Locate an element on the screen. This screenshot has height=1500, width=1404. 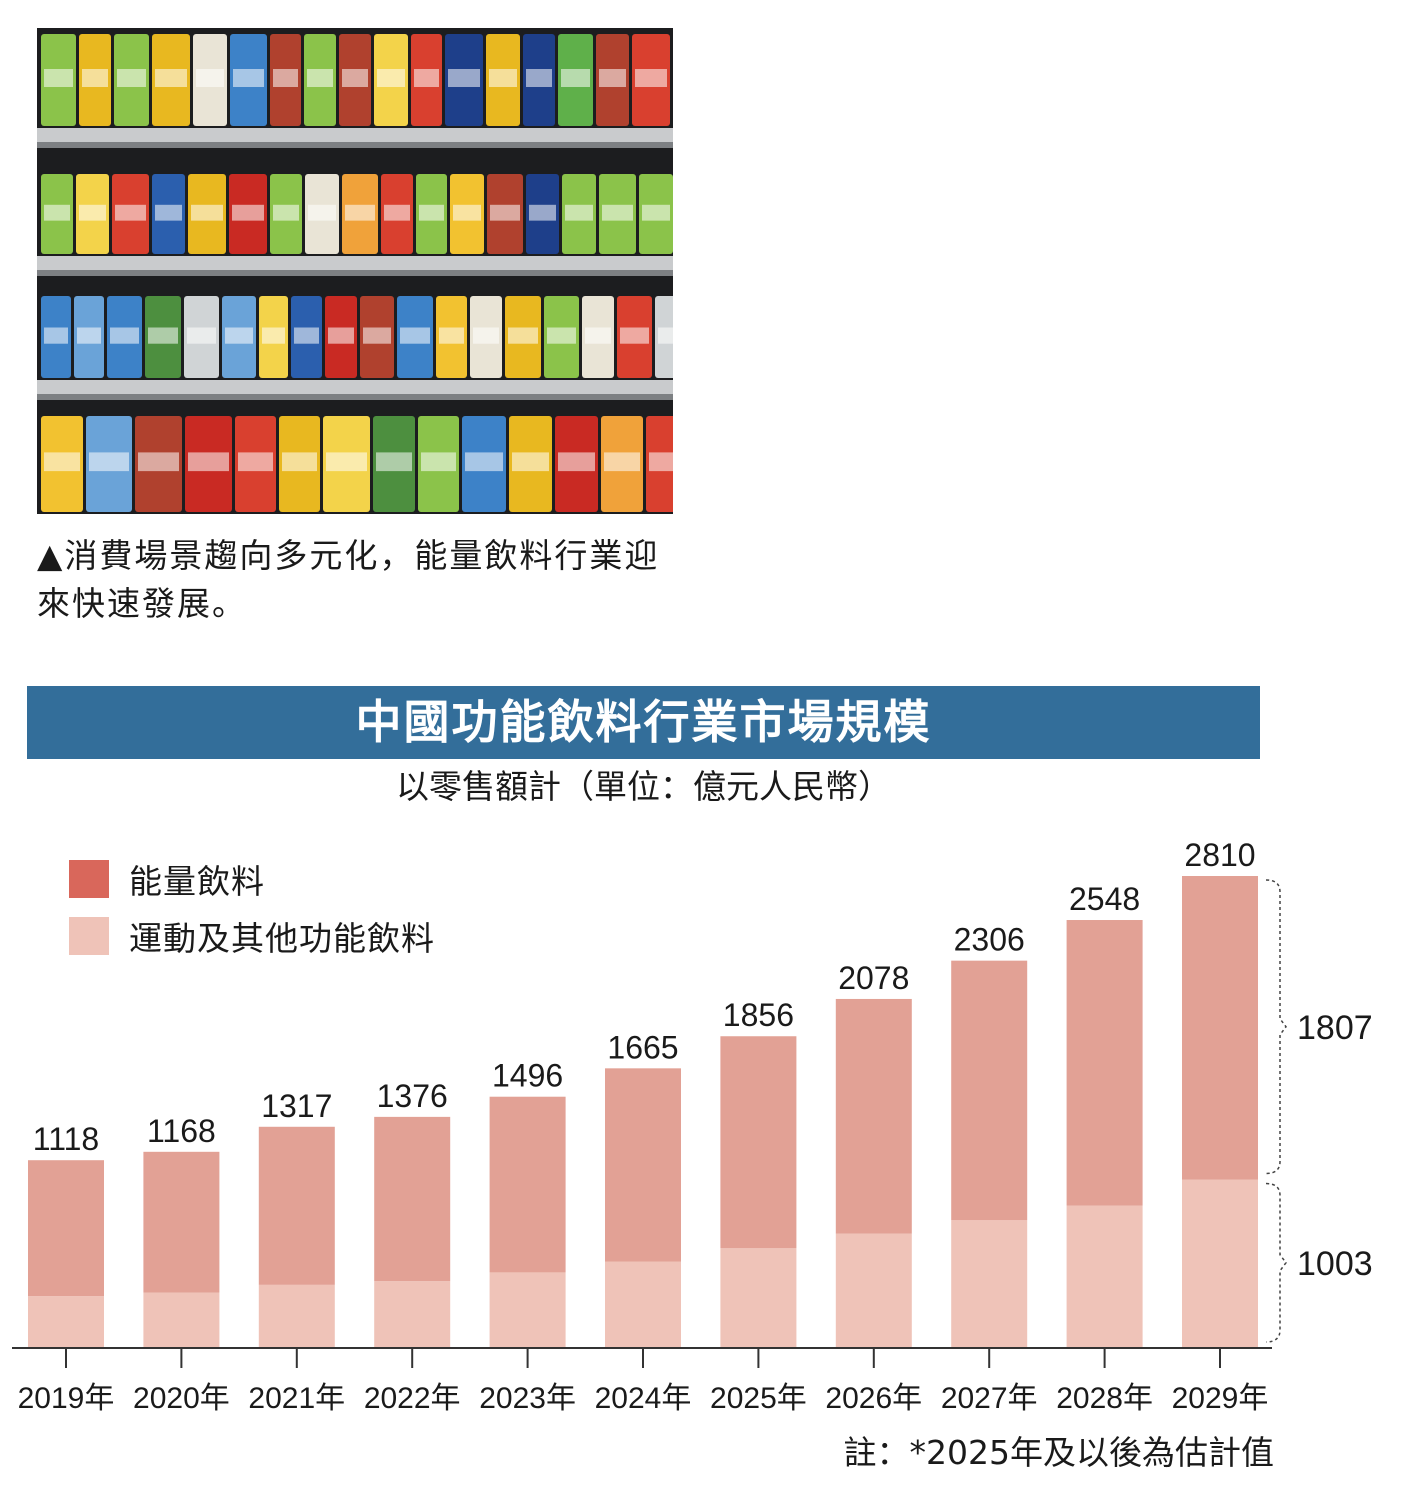
total-label-2: 1317 is located at coordinates (296, 1106).